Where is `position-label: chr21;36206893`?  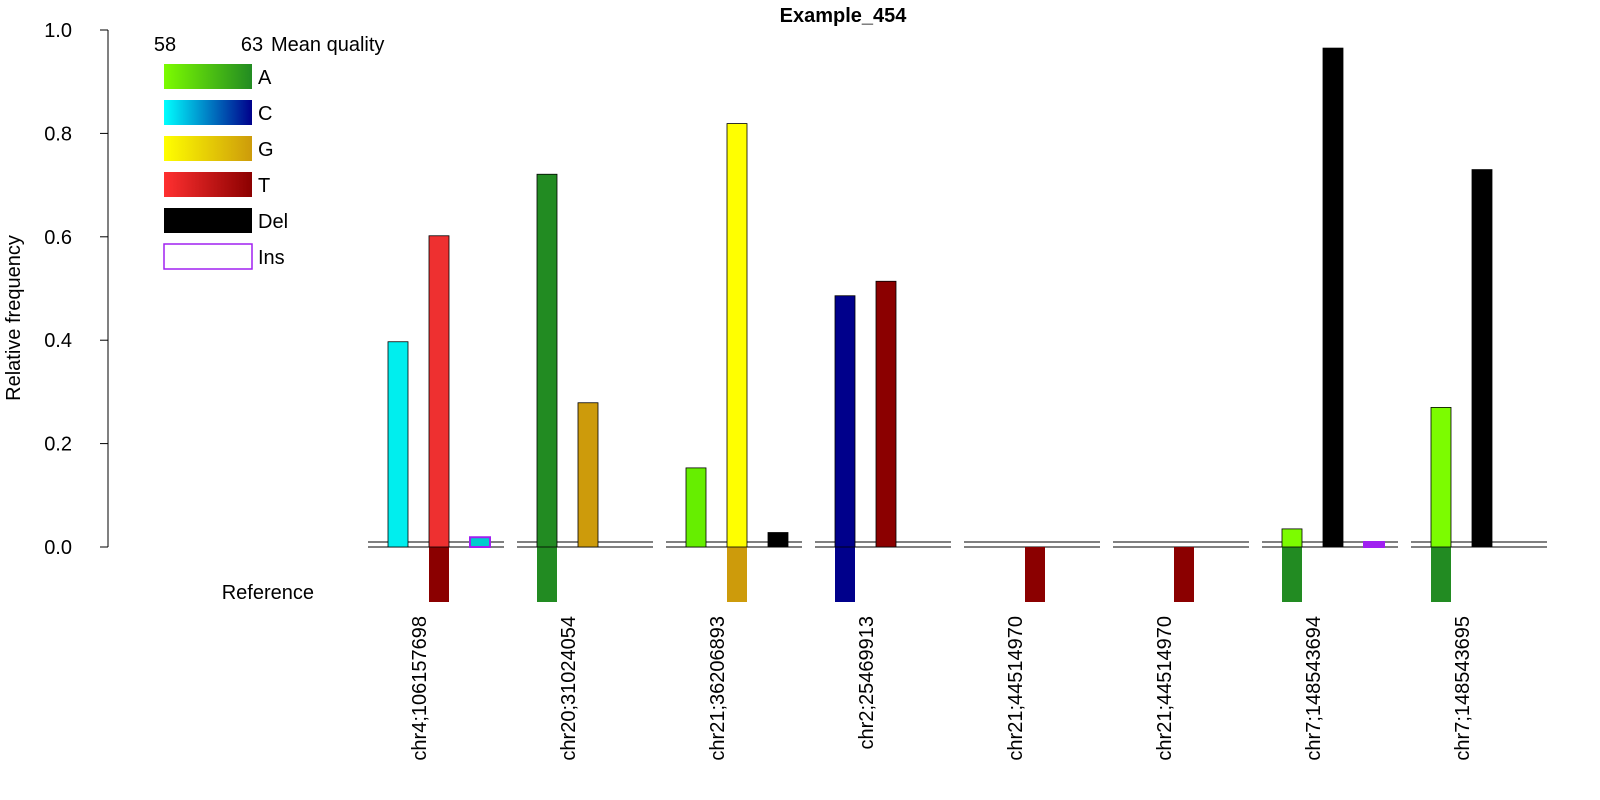
position-label: chr21;36206893 is located at coordinates (718, 688).